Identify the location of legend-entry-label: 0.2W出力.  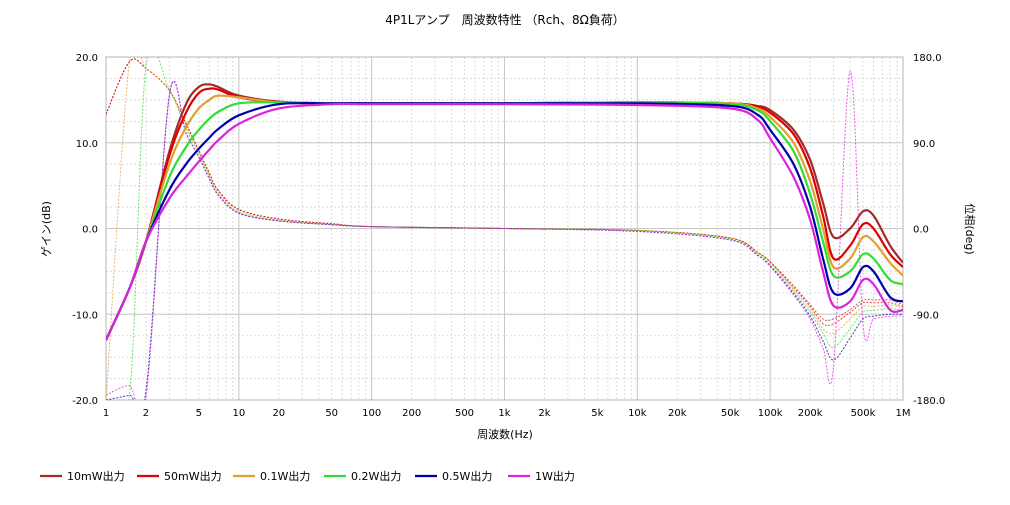
(376, 476).